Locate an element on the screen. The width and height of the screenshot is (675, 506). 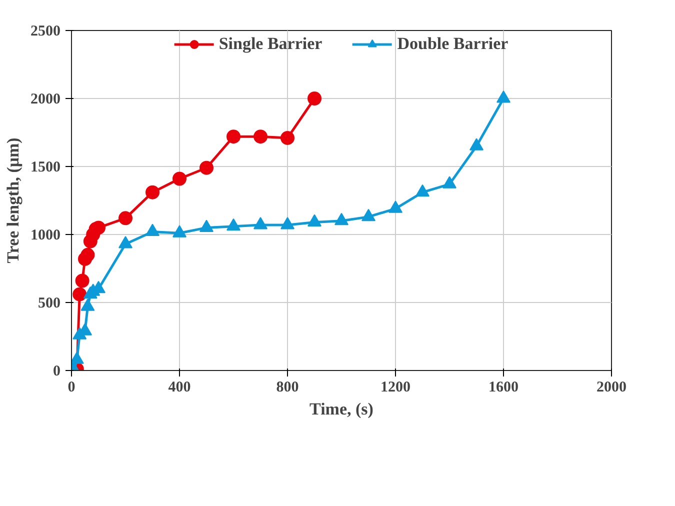
y-tick-label: 2000 is located at coordinates (45, 100).